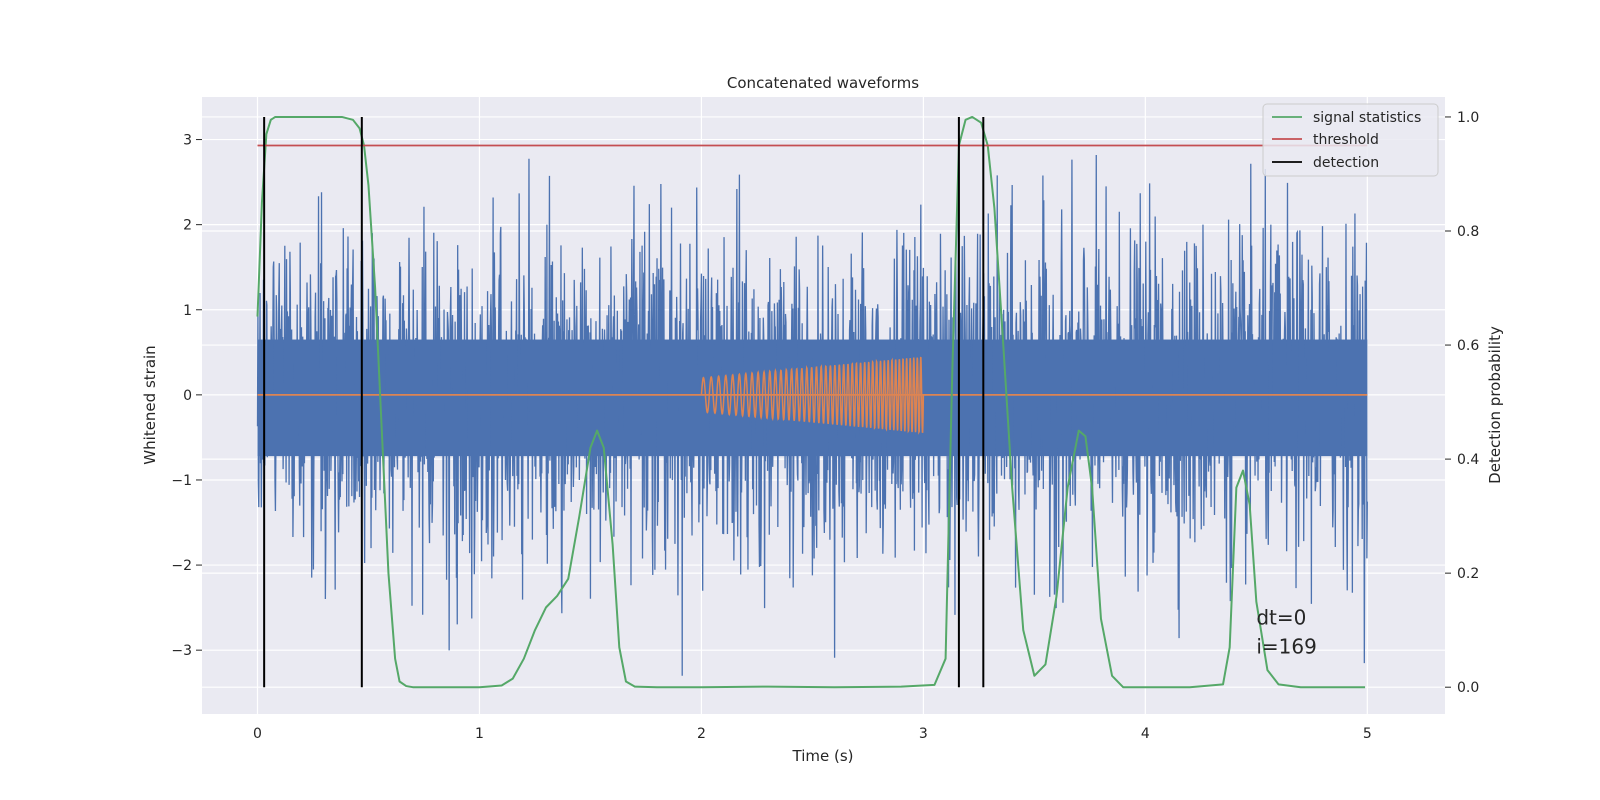 The image size is (1600, 800). Describe the element at coordinates (1367, 734) in the screenshot. I see `x-tick-label: 5` at that location.